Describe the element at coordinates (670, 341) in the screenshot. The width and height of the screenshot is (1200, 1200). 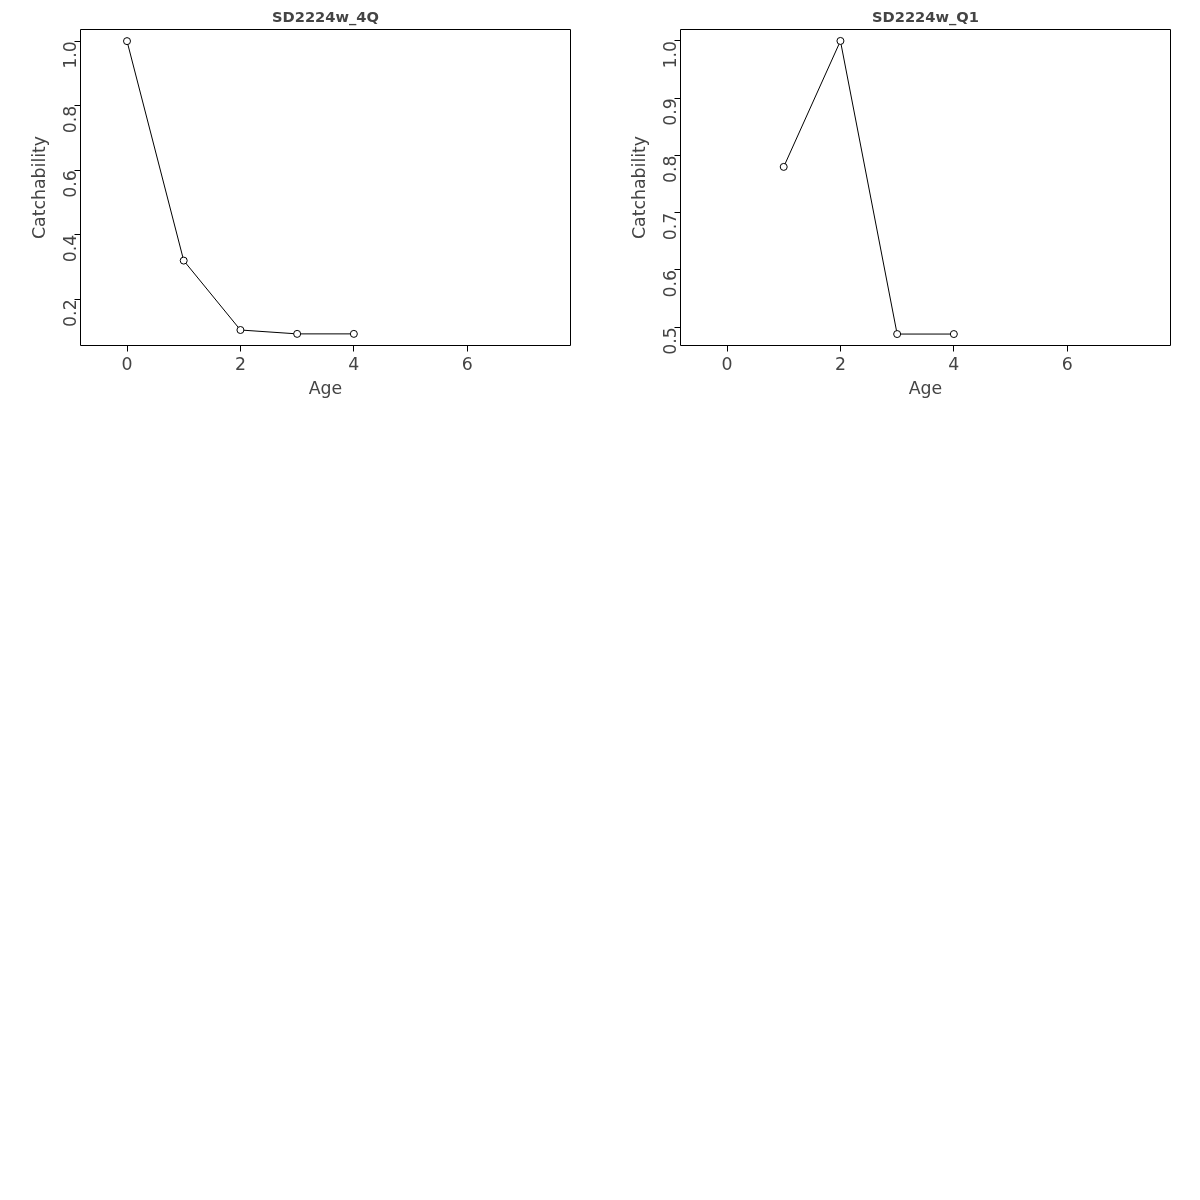
I see `y-tick-label: 0.5` at that location.